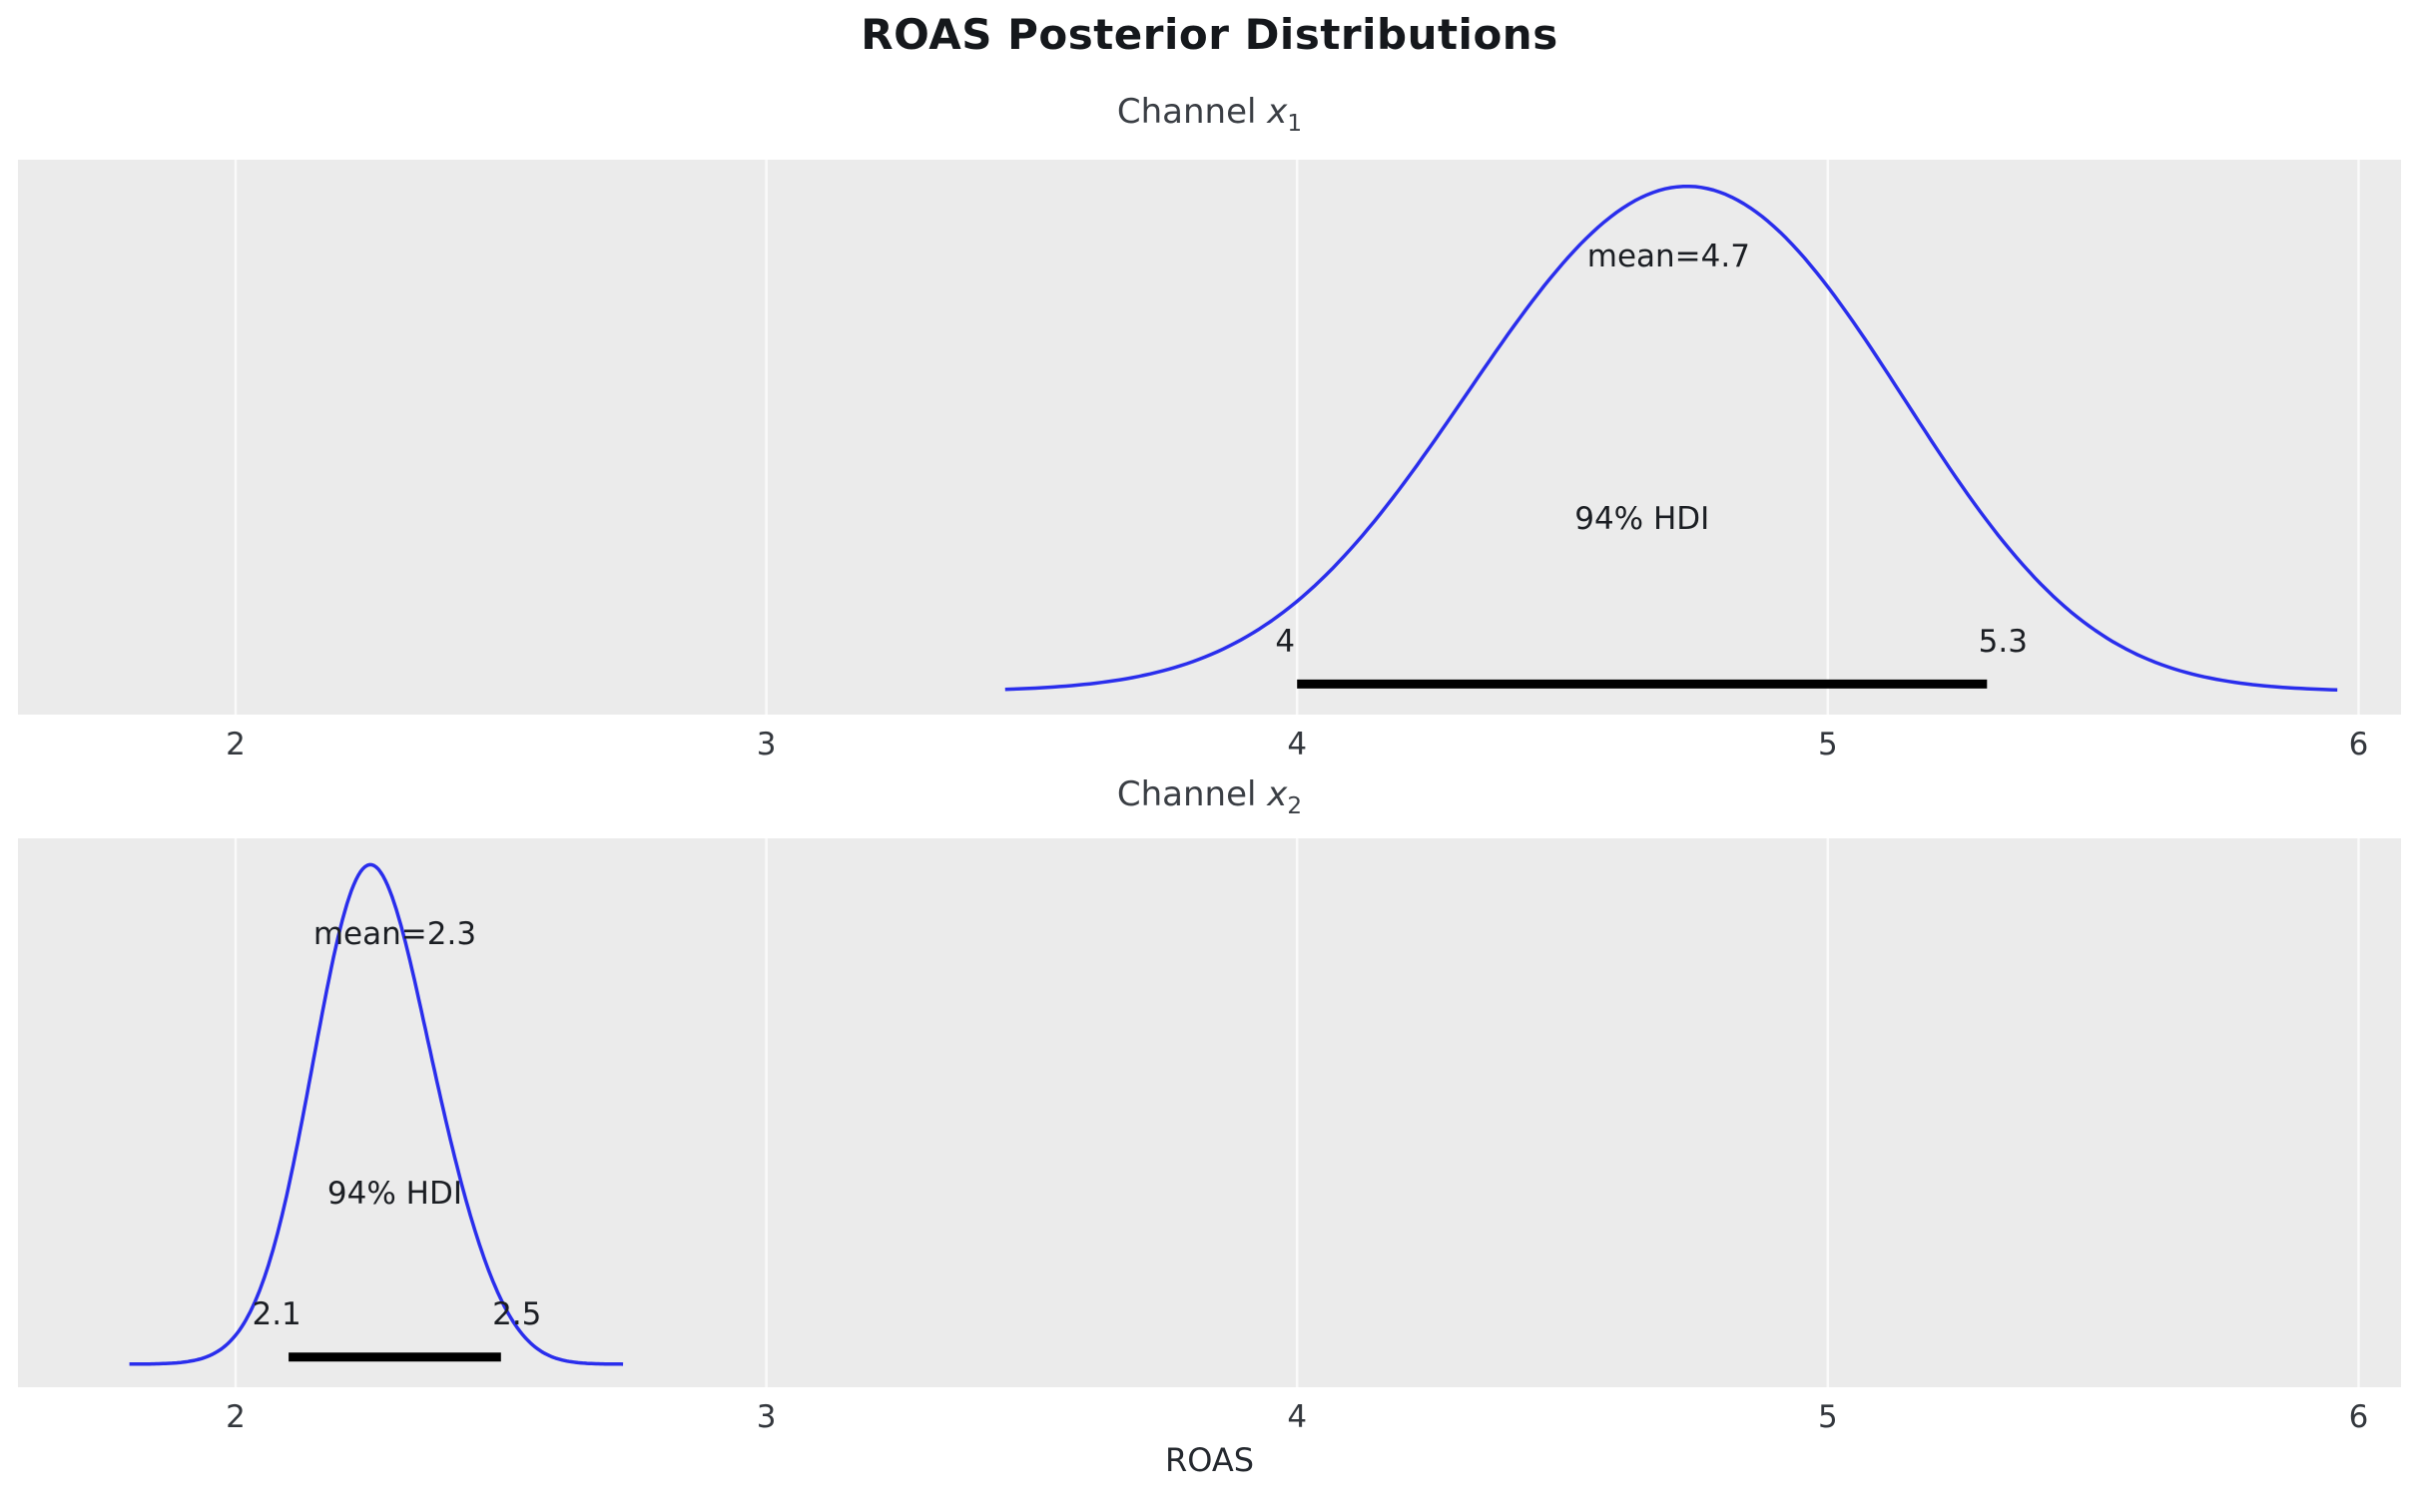 The height and width of the screenshot is (1512, 2419). I want to click on subplot-title-subscript: 1, so click(1295, 123).